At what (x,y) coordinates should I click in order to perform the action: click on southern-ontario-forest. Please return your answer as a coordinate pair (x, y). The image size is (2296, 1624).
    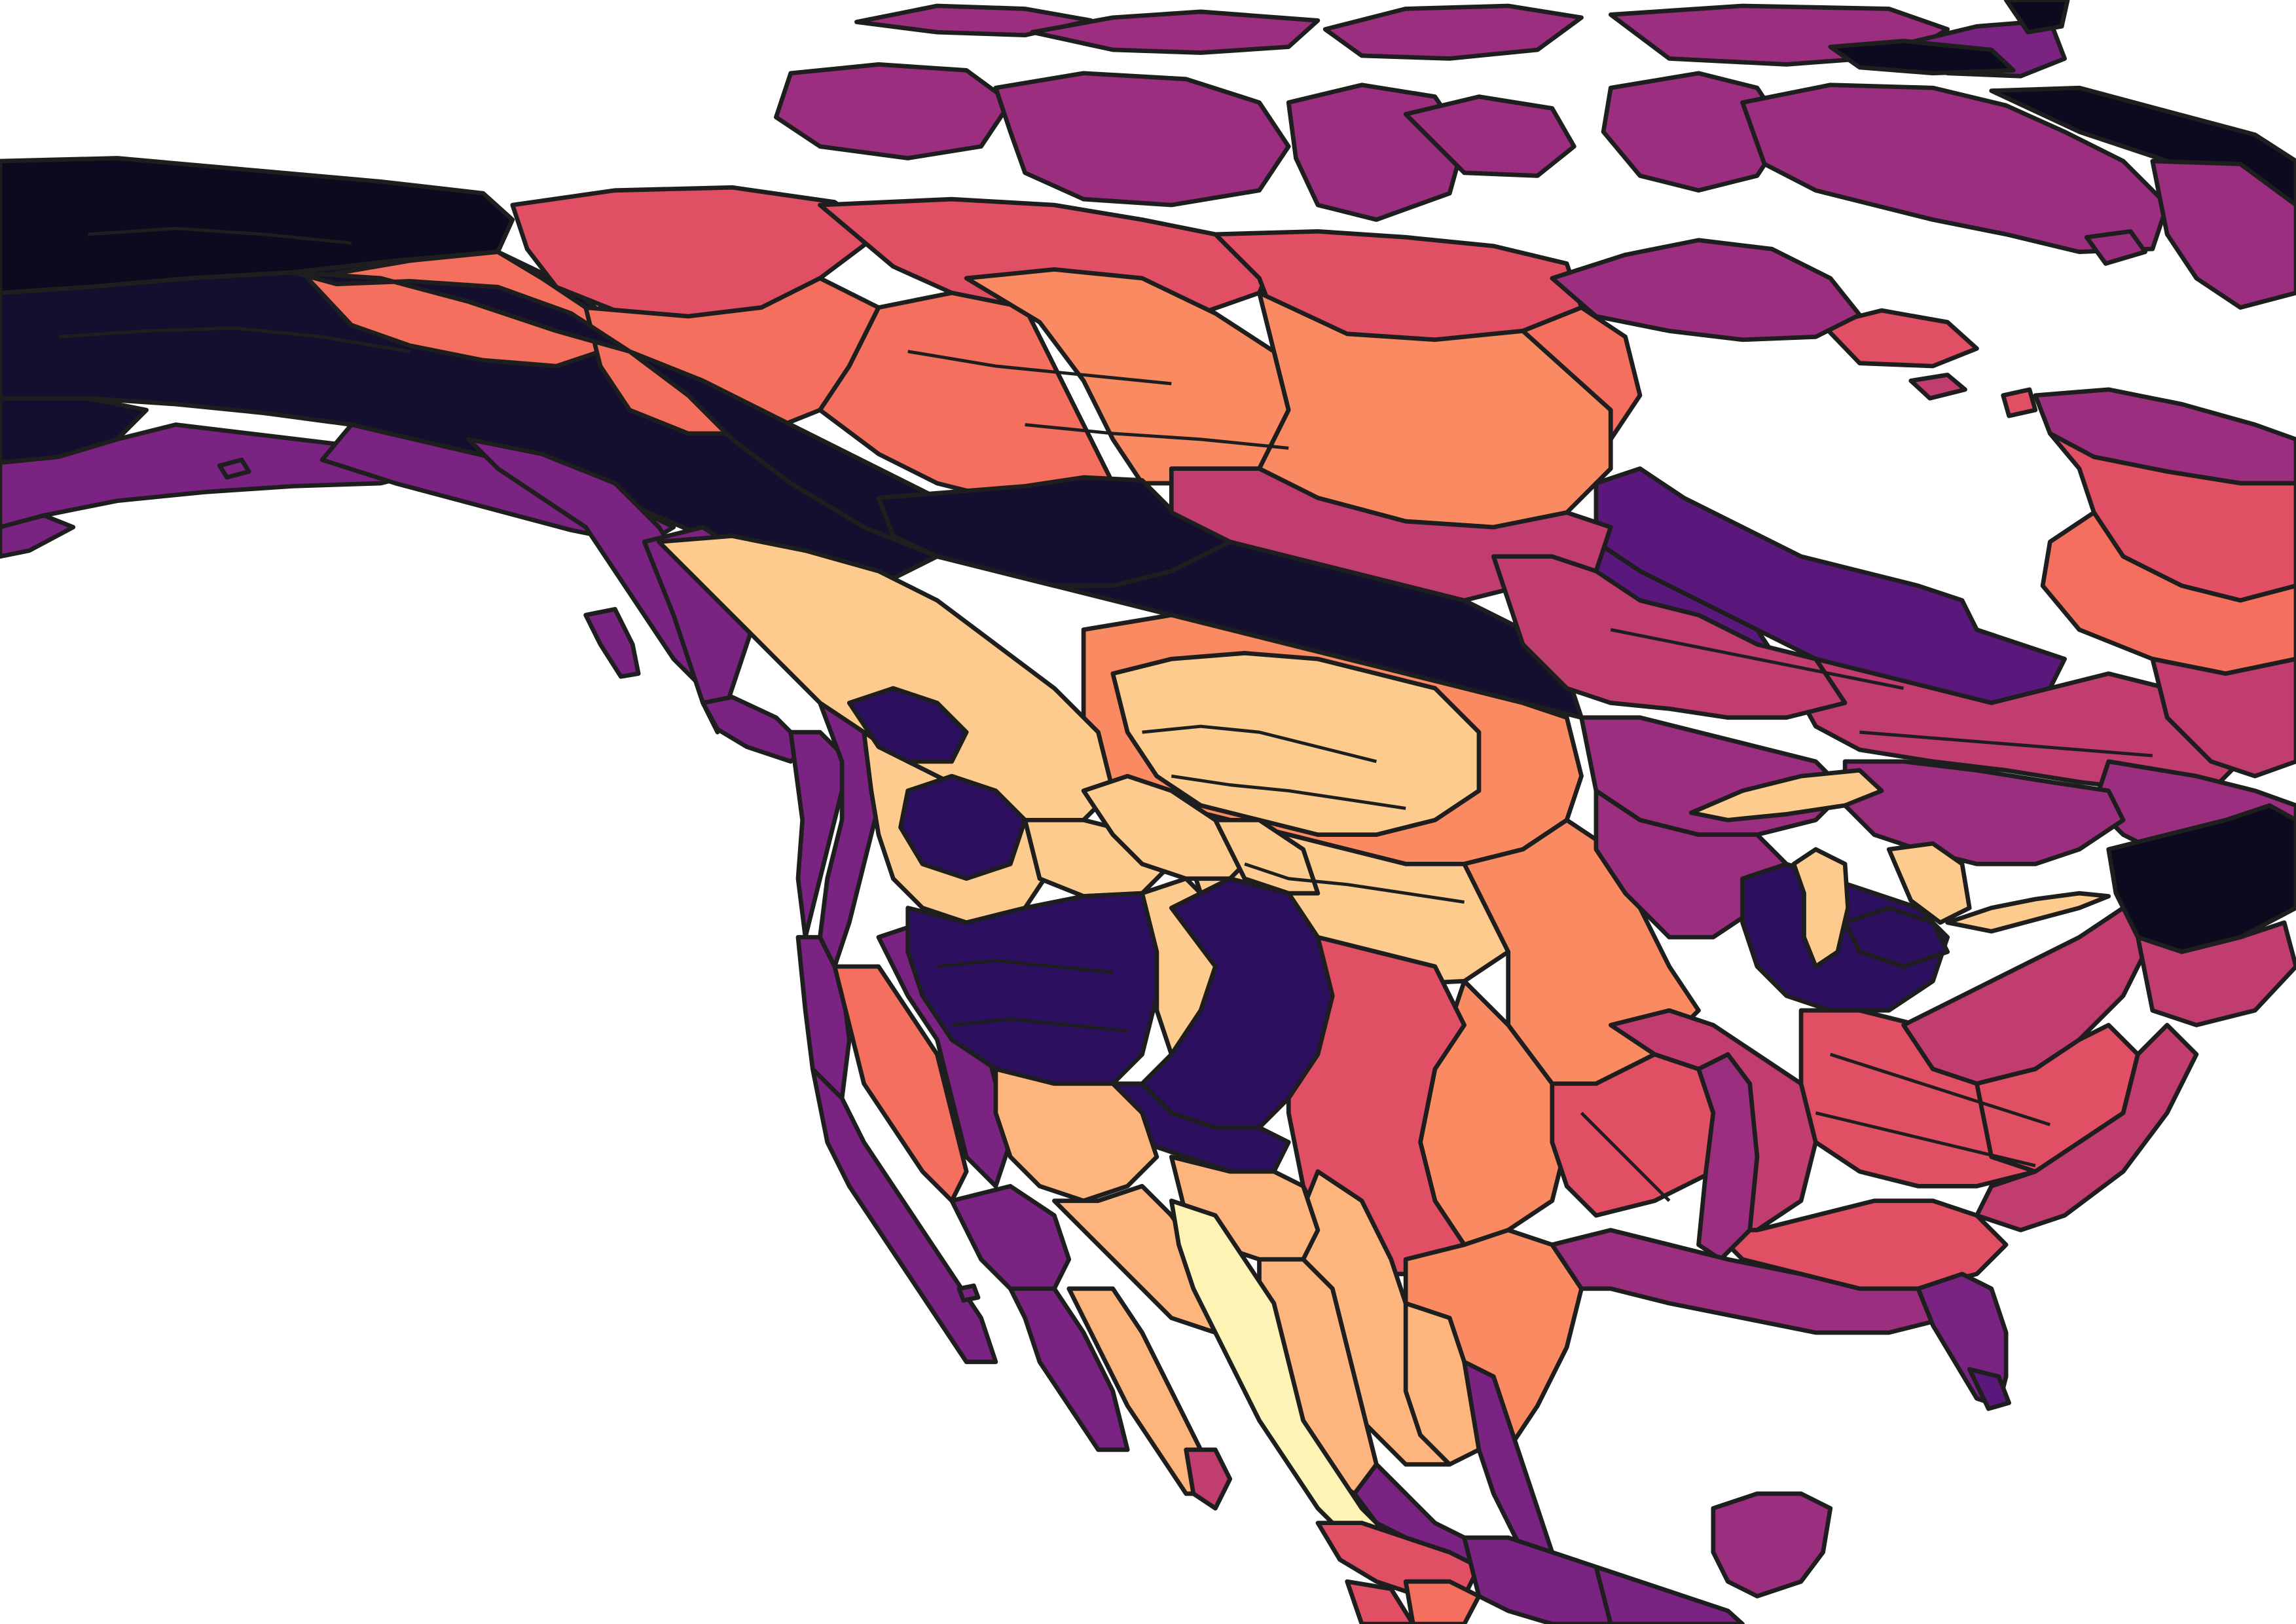
    Looking at the image, I should click on (1984, 812).